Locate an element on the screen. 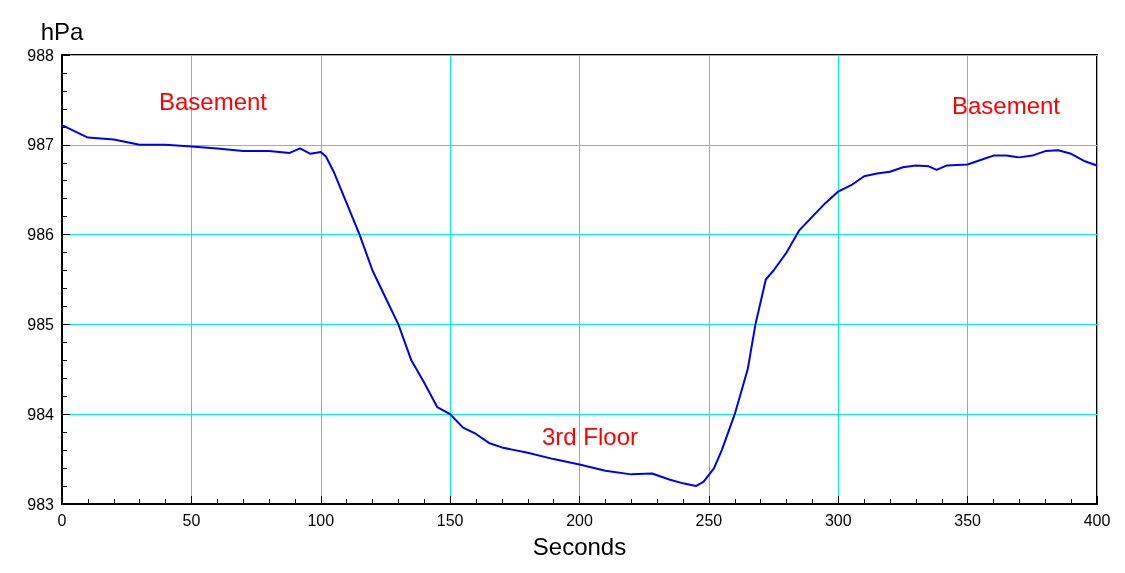 Image resolution: width=1125 pixels, height=573 pixels. x-tick-label: 400 is located at coordinates (1097, 520).